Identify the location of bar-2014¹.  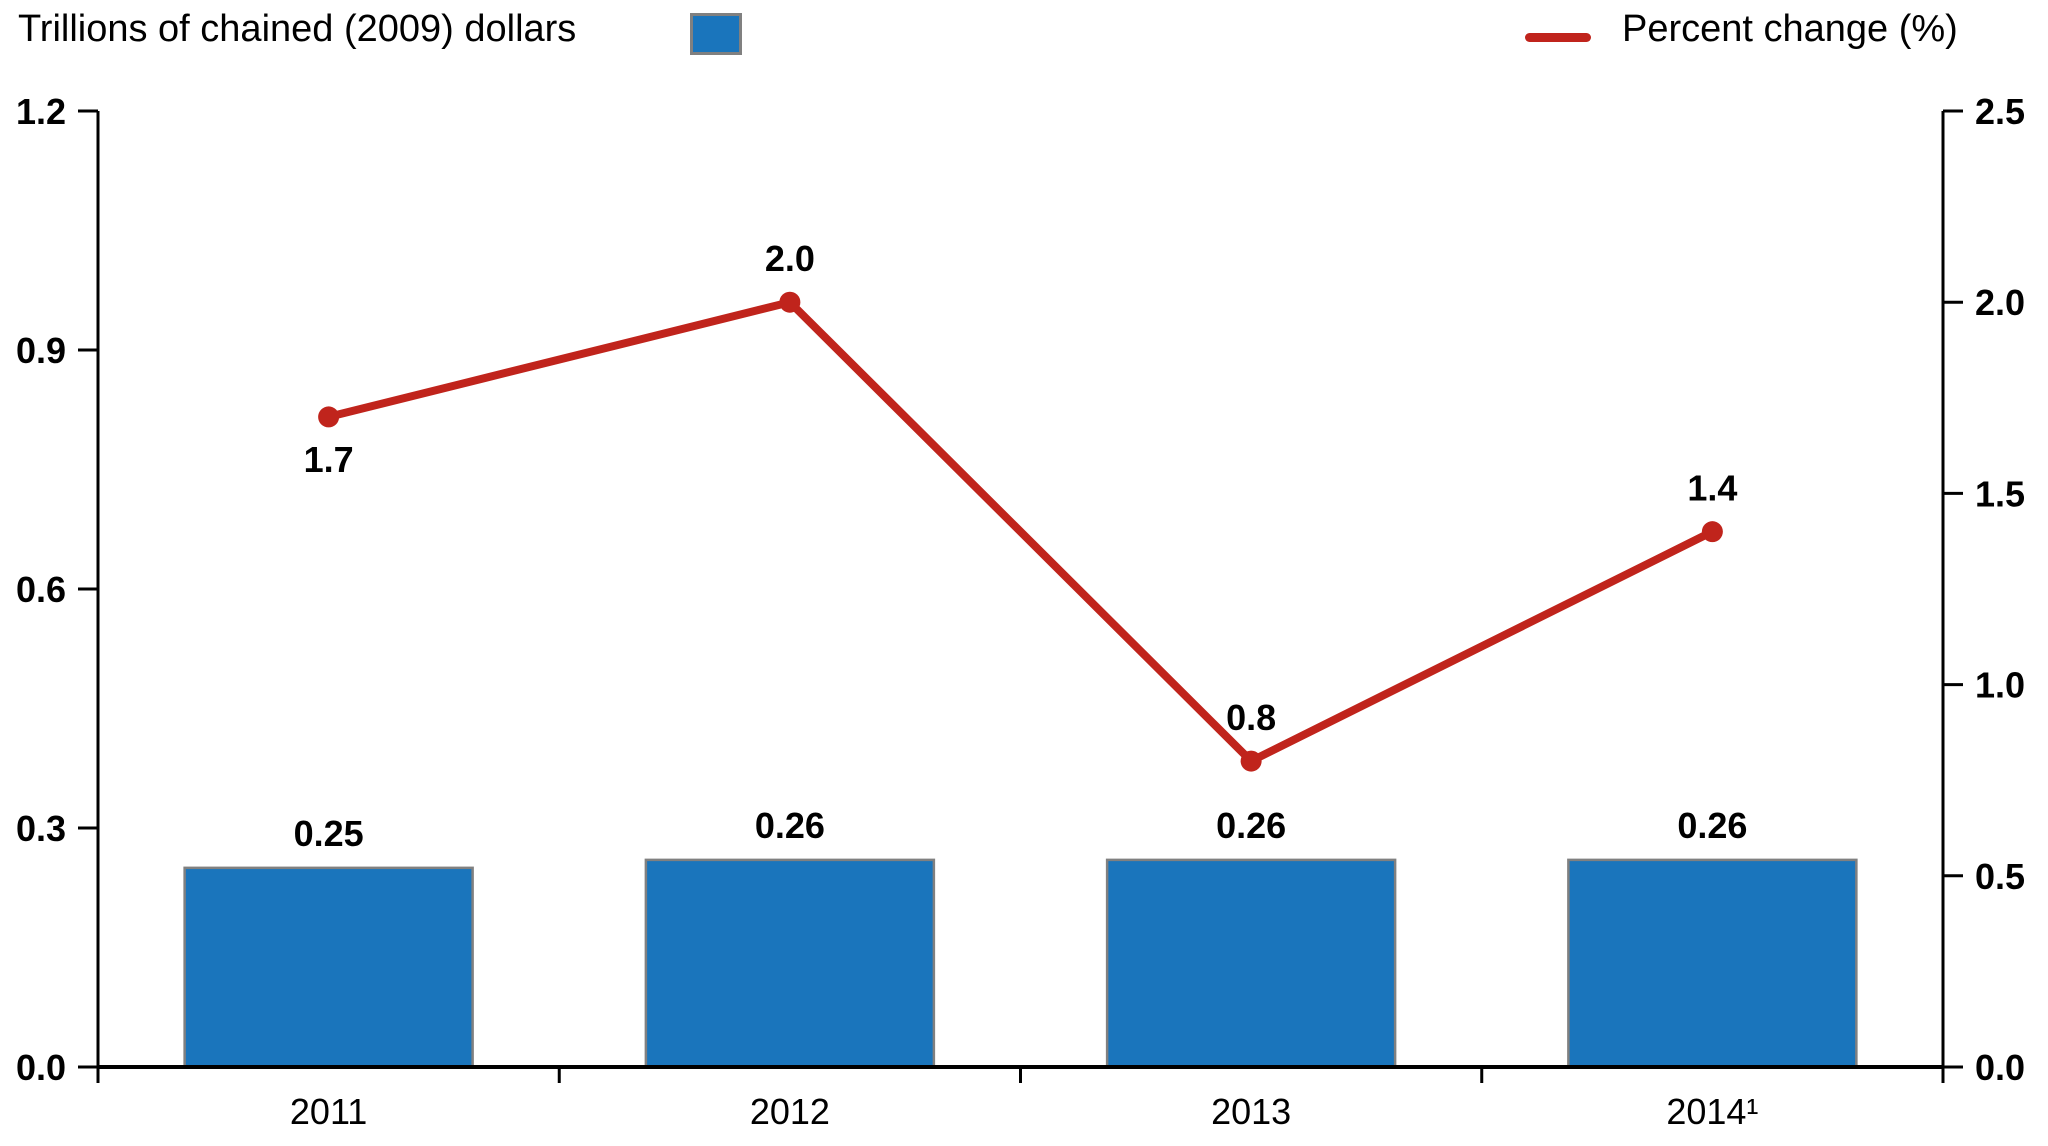
(1712, 963).